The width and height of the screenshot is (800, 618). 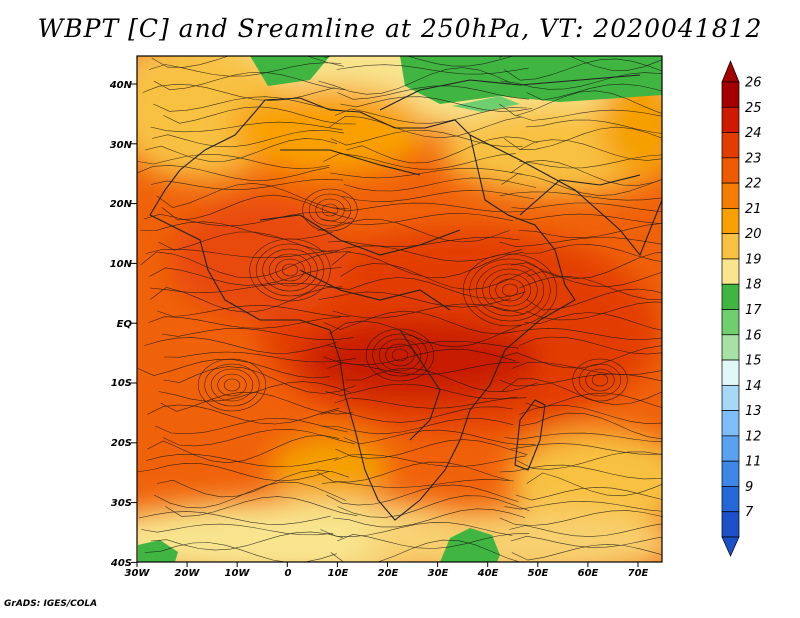 I want to click on cool-patch-s, so click(x=470, y=545).